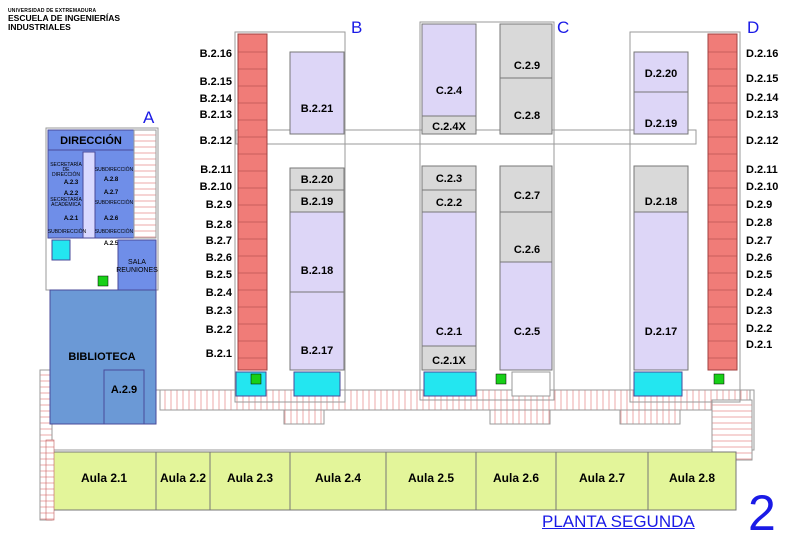 The height and width of the screenshot is (559, 790). I want to click on d219-label: D.2.19, so click(661, 124).